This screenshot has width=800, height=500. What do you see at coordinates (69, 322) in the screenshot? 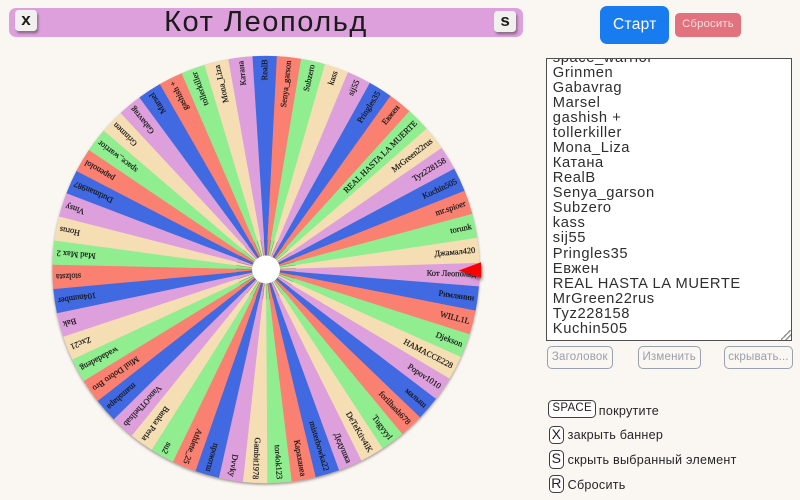
I see `svg-text: Bak` at bounding box center [69, 322].